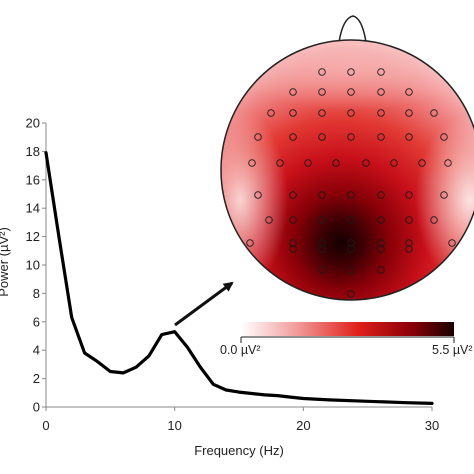 The image size is (474, 474). Describe the element at coordinates (5, 262) in the screenshot. I see `y-axis-title: Power (µV²)` at that location.